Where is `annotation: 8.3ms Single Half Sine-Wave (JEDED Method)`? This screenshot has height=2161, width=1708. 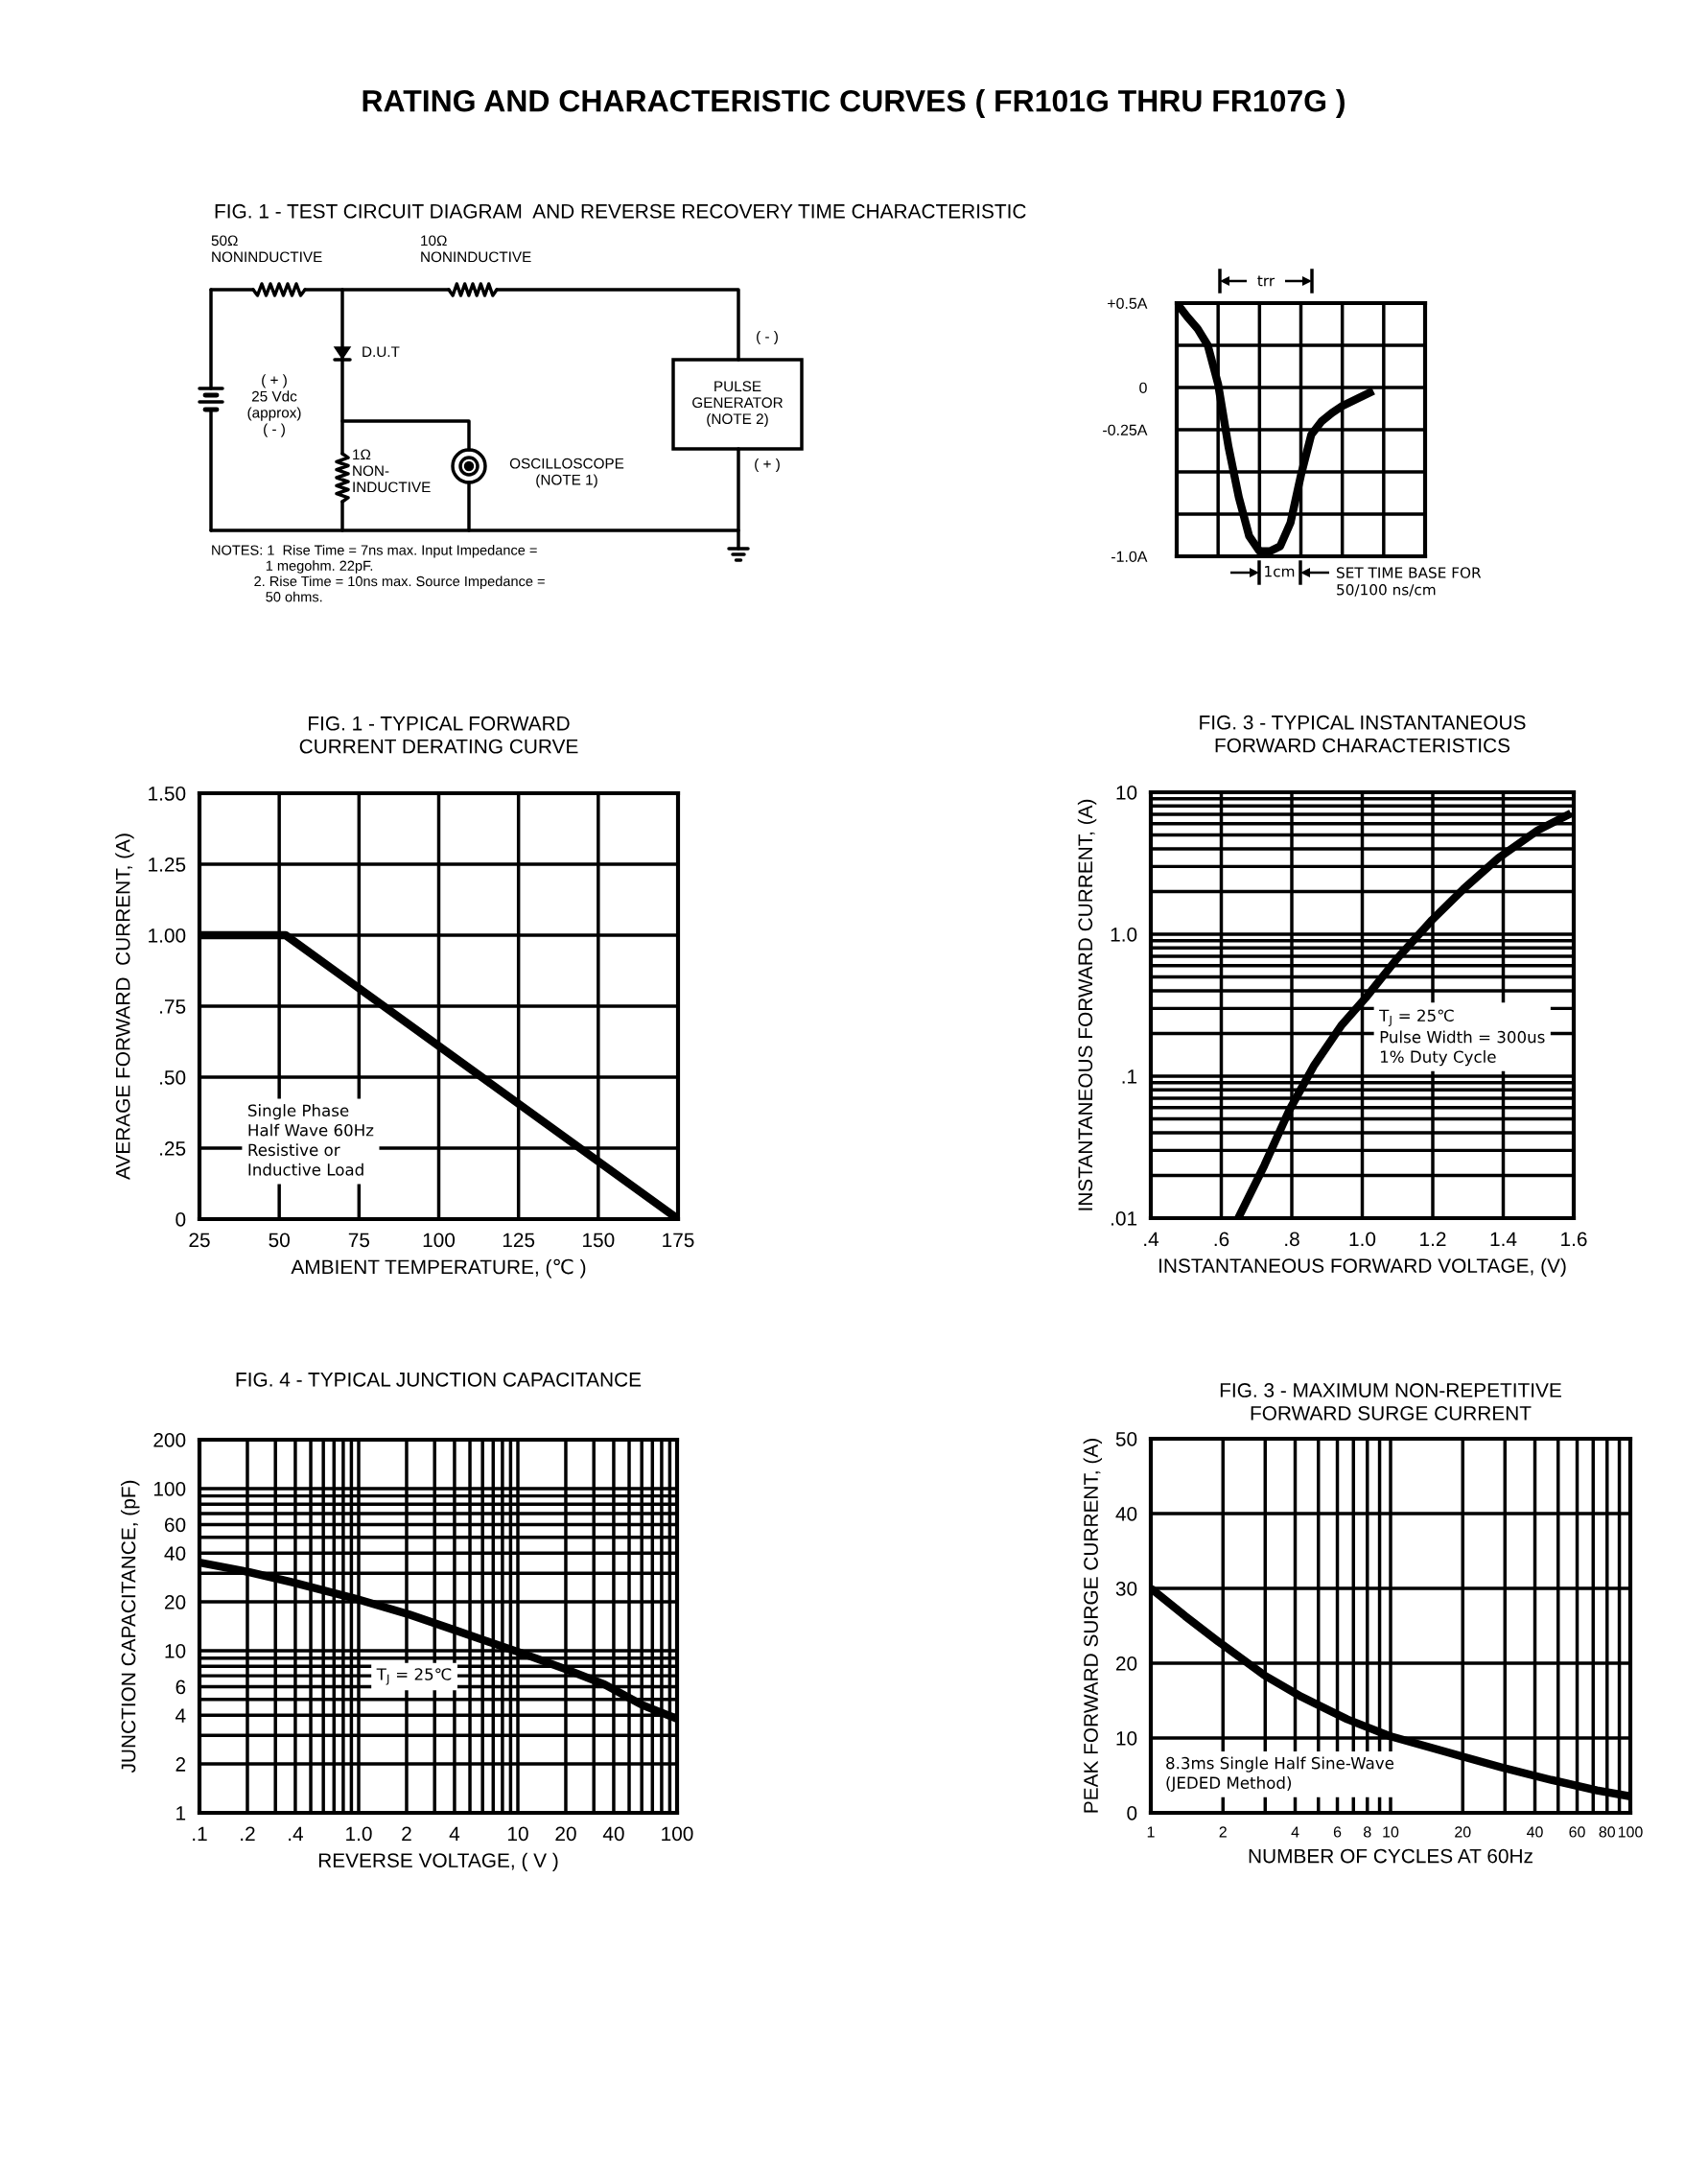
annotation: 8.3ms Single Half Sine-Wave (JEDED Method) is located at coordinates (1280, 1774).